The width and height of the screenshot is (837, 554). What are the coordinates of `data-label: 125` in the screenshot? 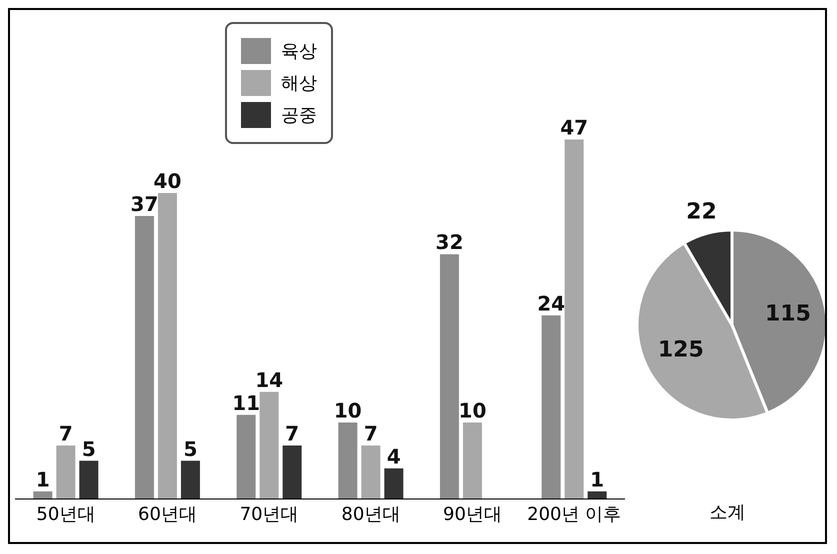 It's located at (681, 350).